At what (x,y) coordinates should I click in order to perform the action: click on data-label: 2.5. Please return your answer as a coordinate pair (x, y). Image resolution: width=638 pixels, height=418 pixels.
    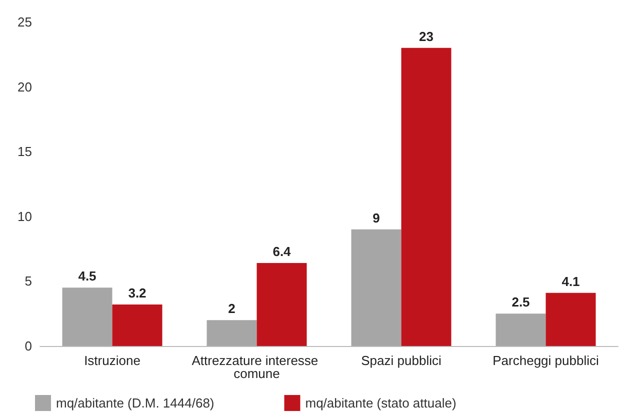
    Looking at the image, I should click on (521, 302).